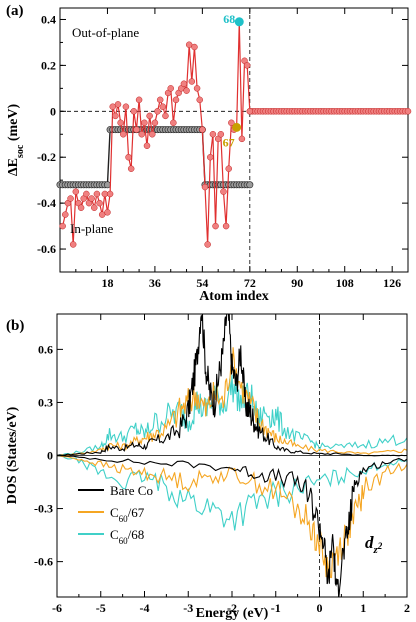 The image size is (416, 622). What do you see at coordinates (250, 185) in the screenshot?
I see `series-gray-point` at bounding box center [250, 185].